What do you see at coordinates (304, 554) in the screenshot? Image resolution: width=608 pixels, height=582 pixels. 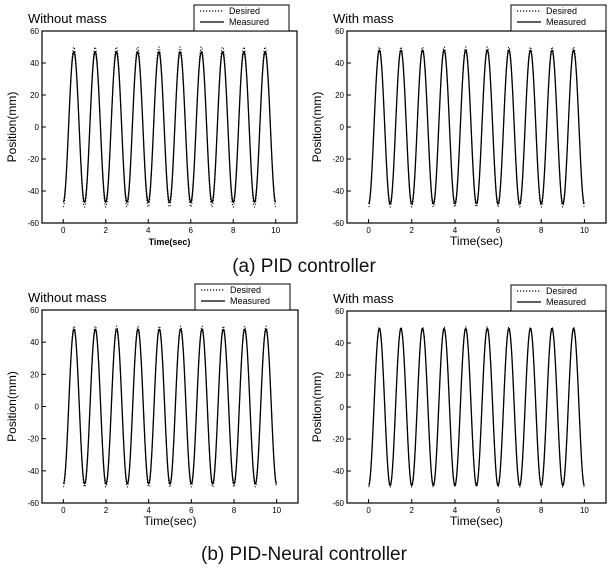 I see `caption-pid-neural: (b) PID-Neural controller` at bounding box center [304, 554].